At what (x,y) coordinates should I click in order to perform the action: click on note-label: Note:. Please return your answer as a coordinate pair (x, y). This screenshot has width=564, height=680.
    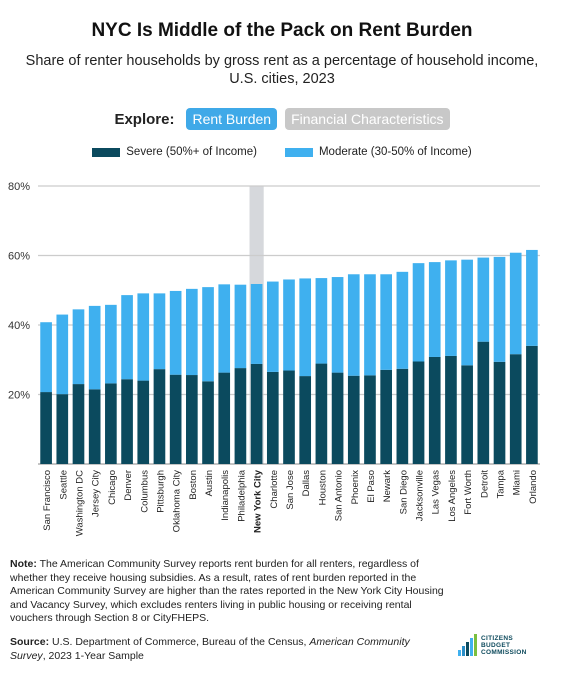
    Looking at the image, I should click on (23, 564).